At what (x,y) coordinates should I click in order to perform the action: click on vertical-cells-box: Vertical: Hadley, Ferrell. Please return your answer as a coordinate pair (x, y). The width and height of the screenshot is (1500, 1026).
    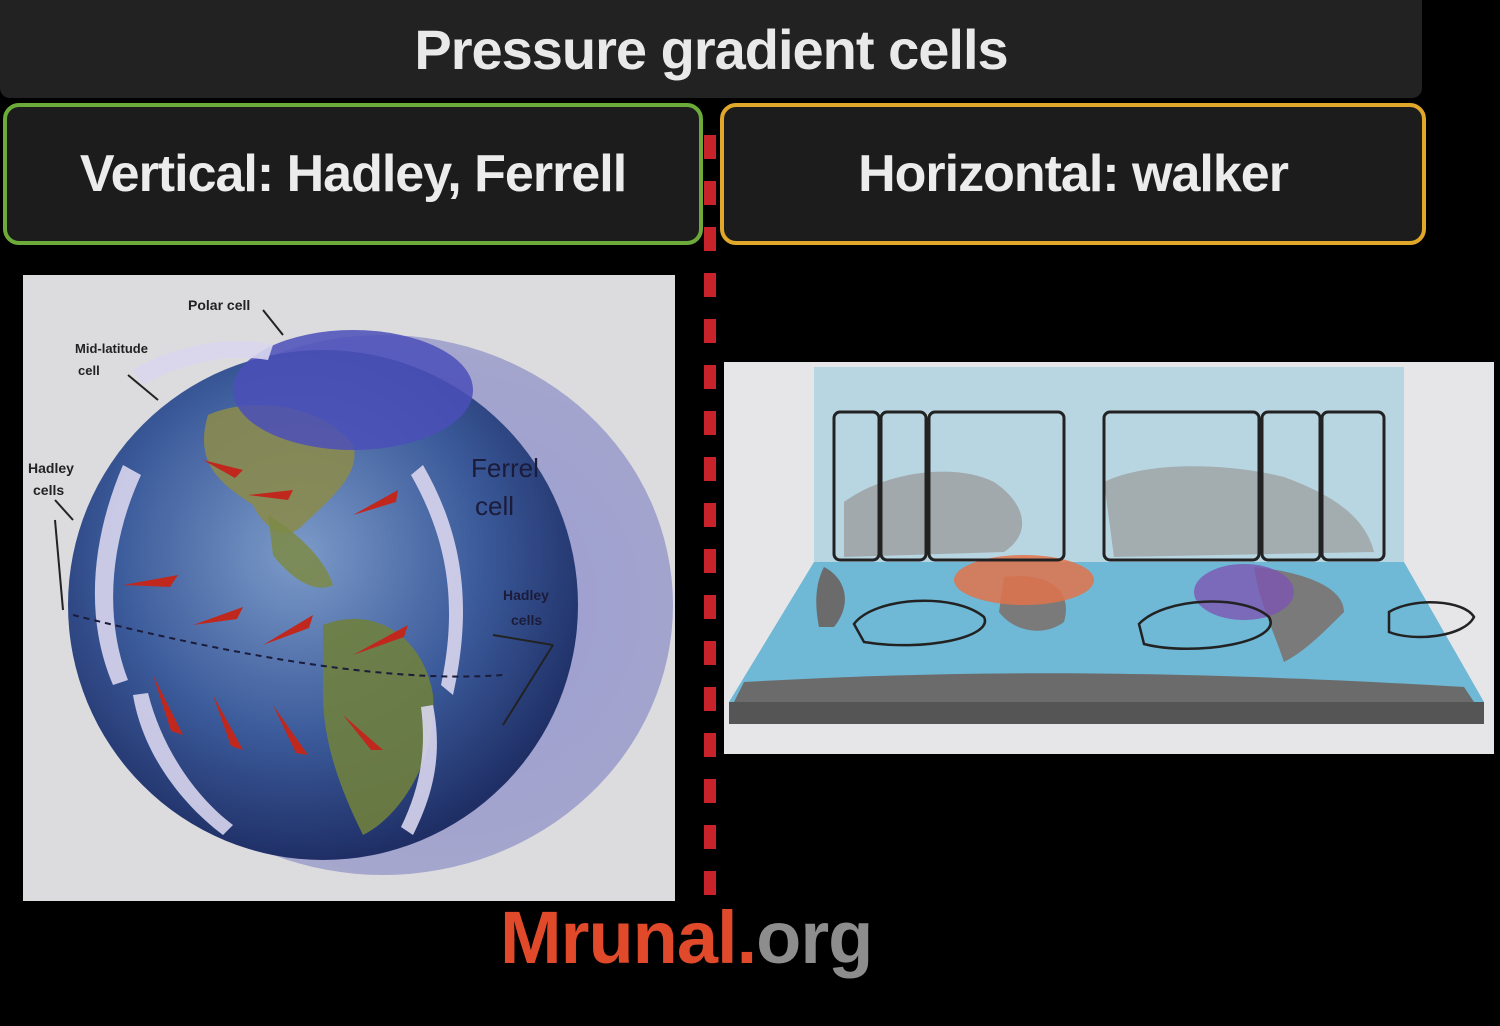
    Looking at the image, I should click on (353, 174).